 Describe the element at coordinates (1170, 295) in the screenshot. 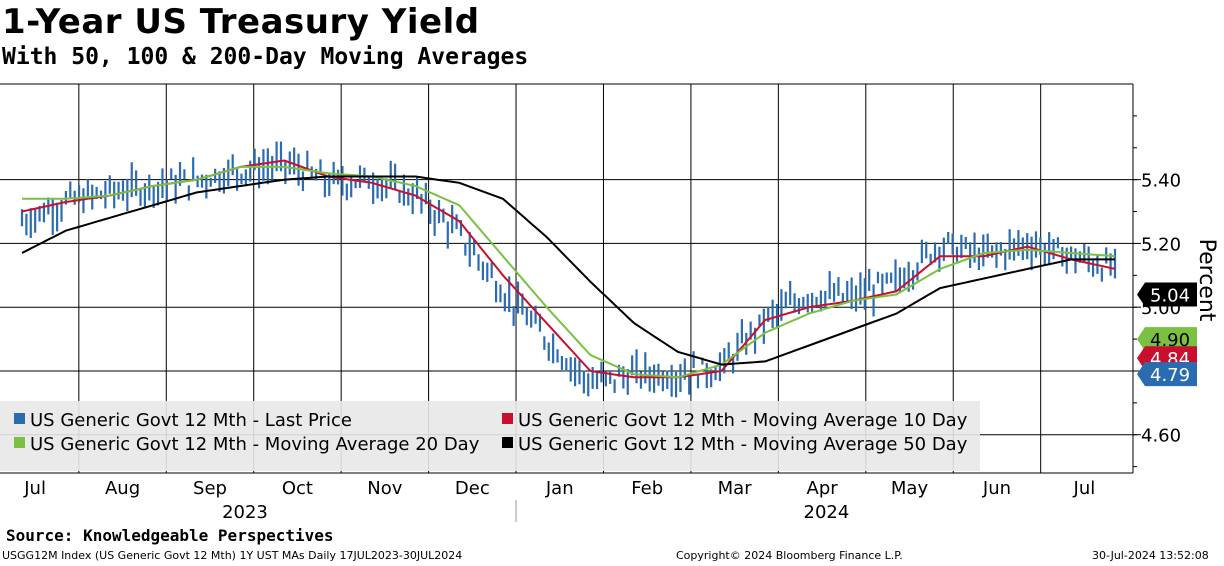

I see `last-value-text: 5.04` at that location.